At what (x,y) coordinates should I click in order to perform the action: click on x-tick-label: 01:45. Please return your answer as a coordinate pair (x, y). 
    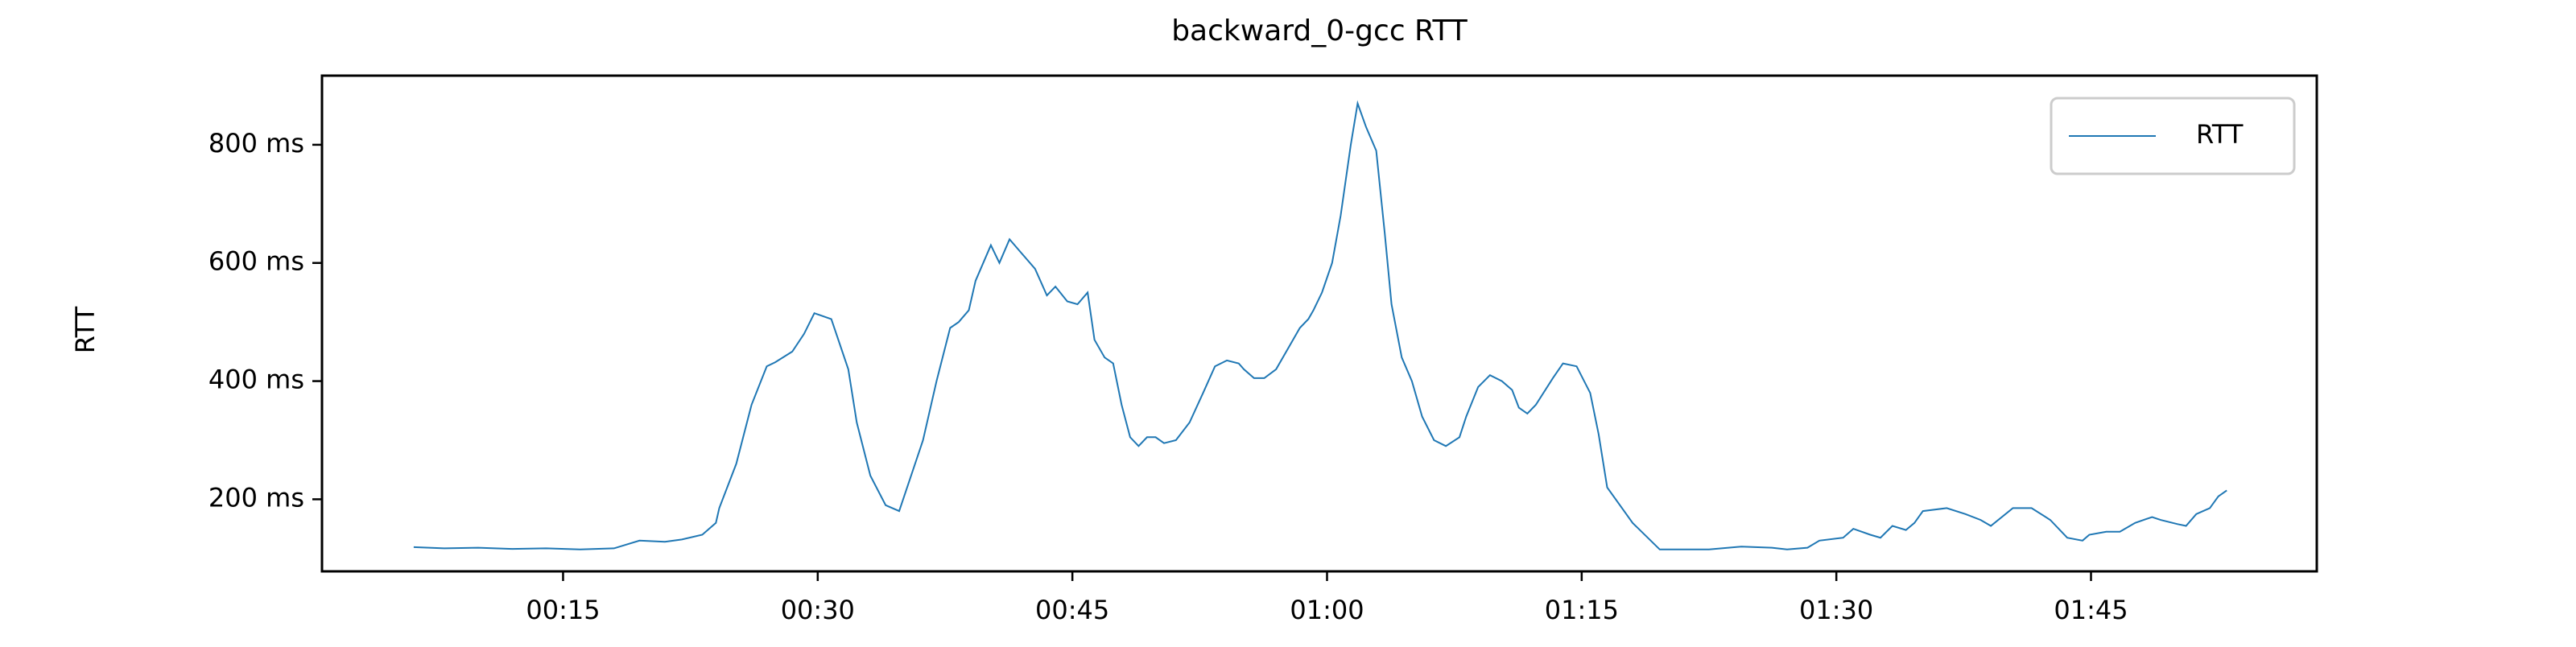
    Looking at the image, I should click on (2091, 610).